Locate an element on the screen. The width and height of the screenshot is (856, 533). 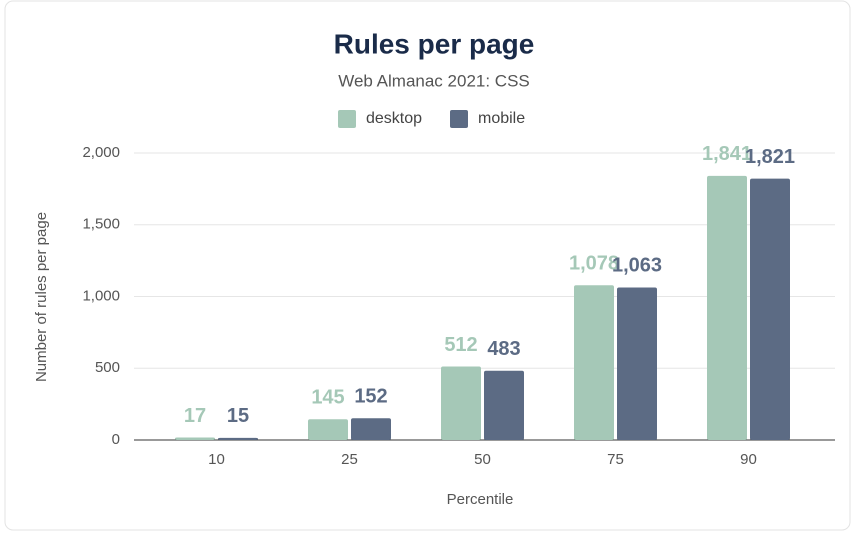
y-tick-label: 1,500 is located at coordinates (101, 224).